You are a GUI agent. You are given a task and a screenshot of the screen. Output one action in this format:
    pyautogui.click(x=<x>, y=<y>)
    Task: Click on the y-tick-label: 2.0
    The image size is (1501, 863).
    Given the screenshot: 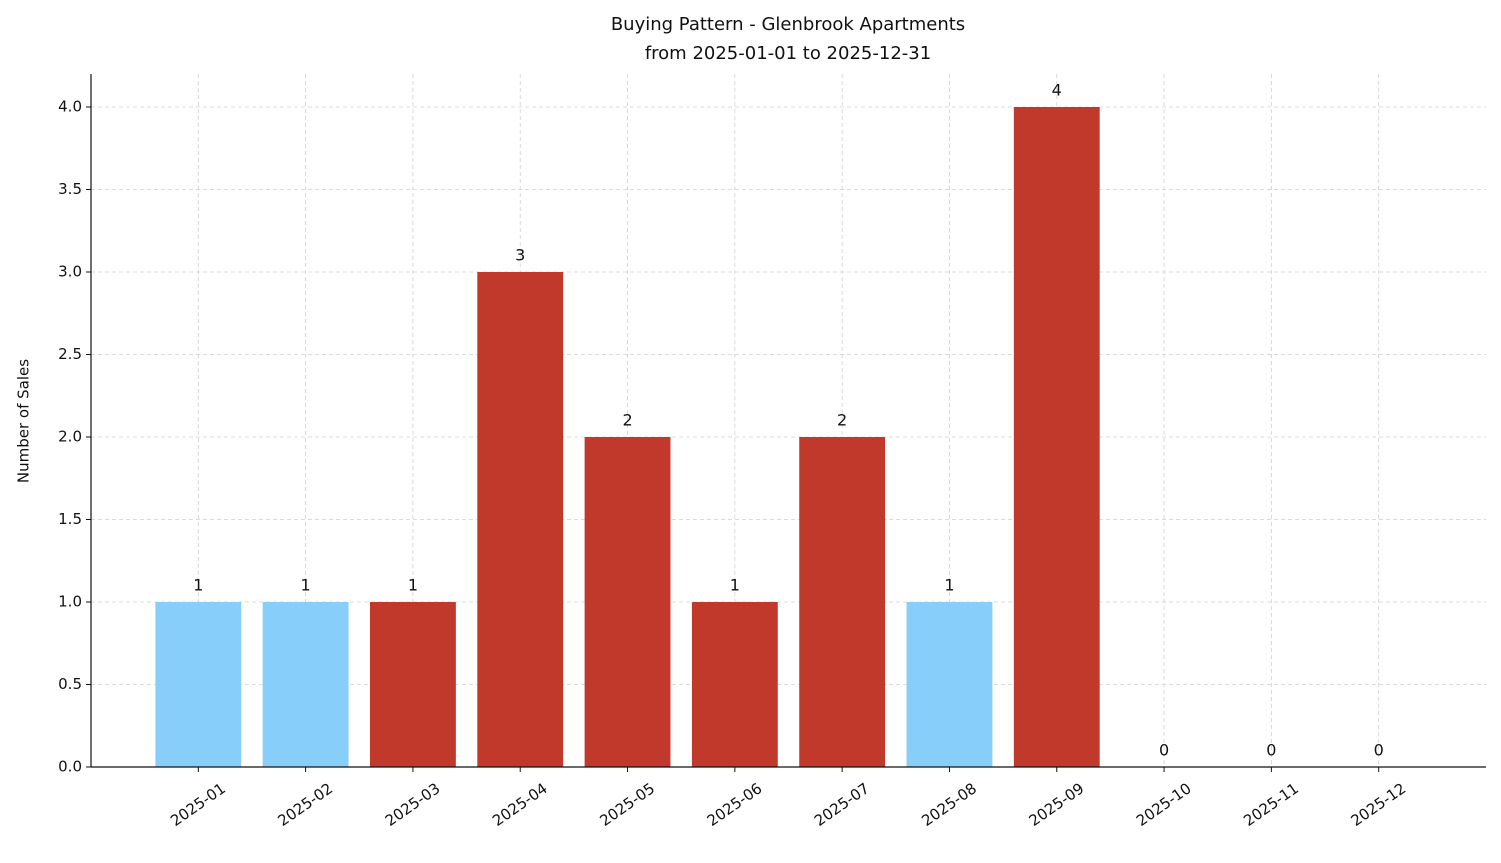 What is the action you would take?
    pyautogui.click(x=70, y=437)
    